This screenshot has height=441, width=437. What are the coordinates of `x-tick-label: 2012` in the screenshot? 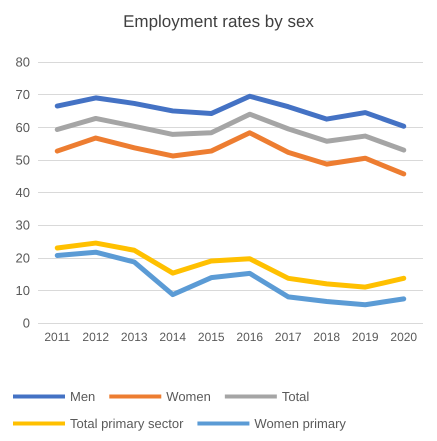 It's located at (96, 337).